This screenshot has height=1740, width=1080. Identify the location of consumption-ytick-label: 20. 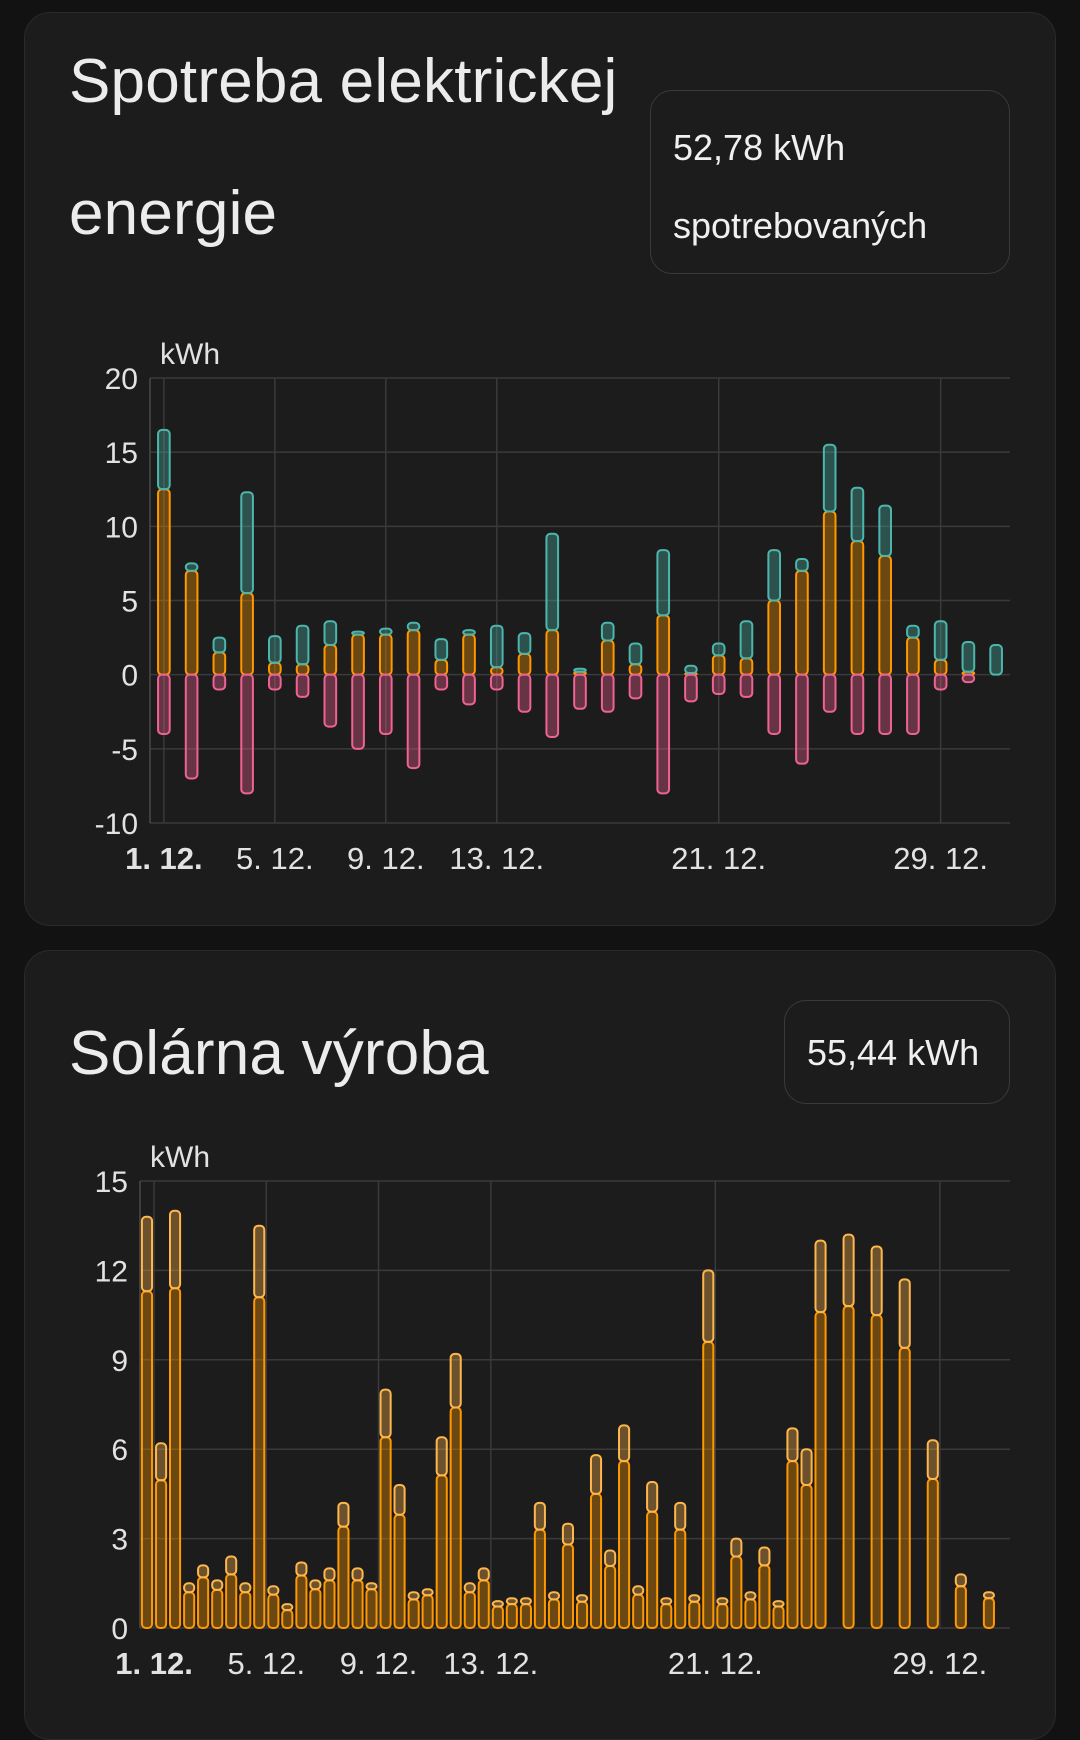
(121, 379).